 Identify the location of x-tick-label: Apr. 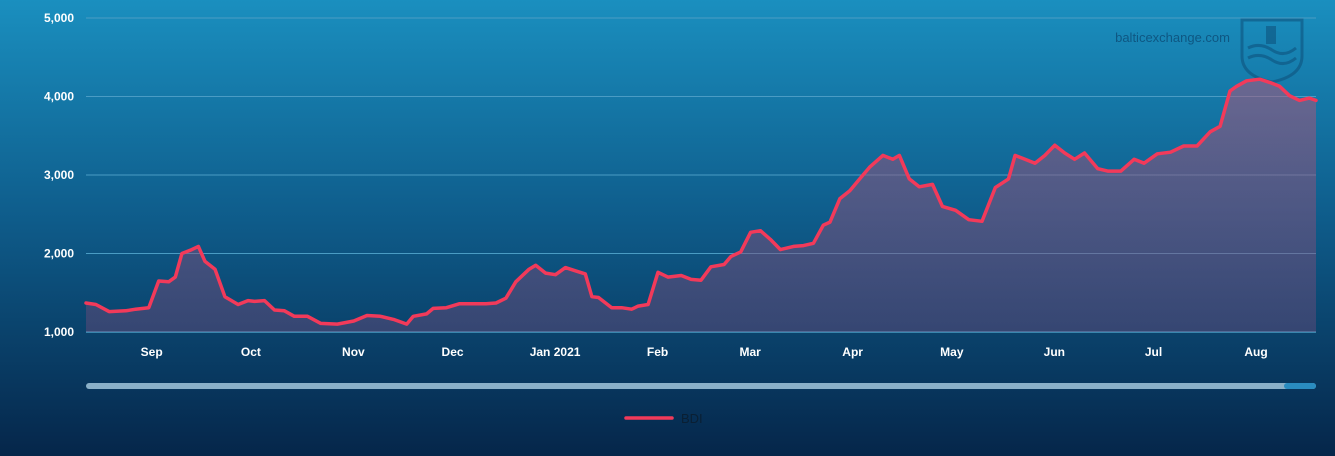
(852, 352).